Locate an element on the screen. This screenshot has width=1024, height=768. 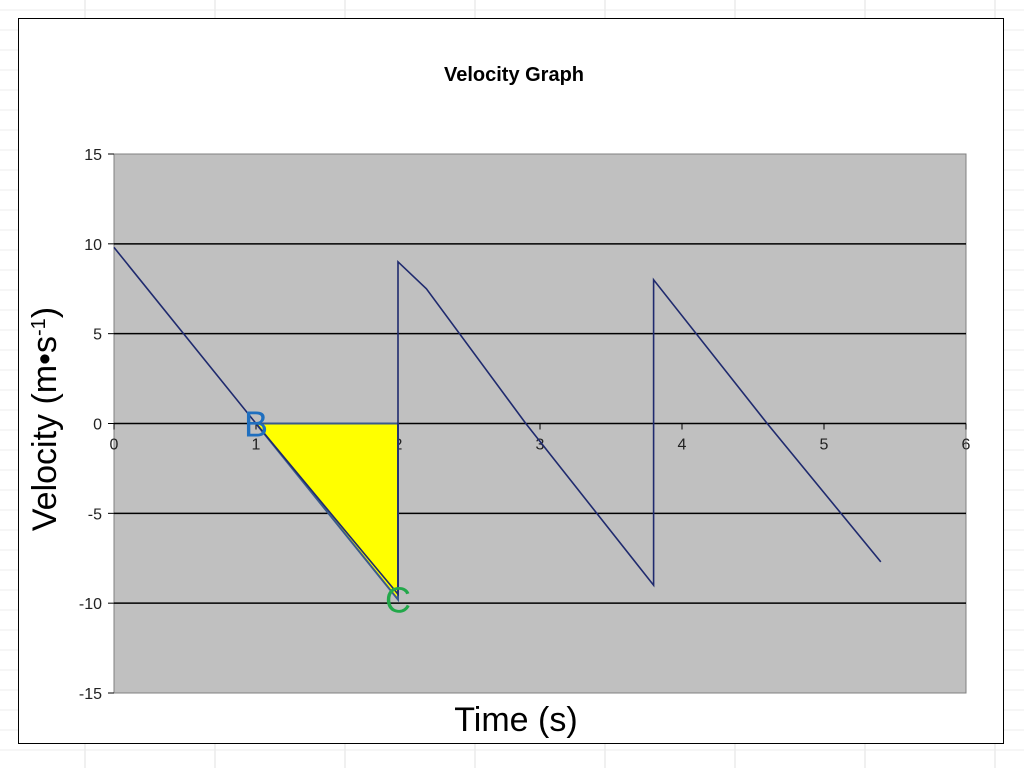
y-tick-label: -10 is located at coordinates (90, 604).